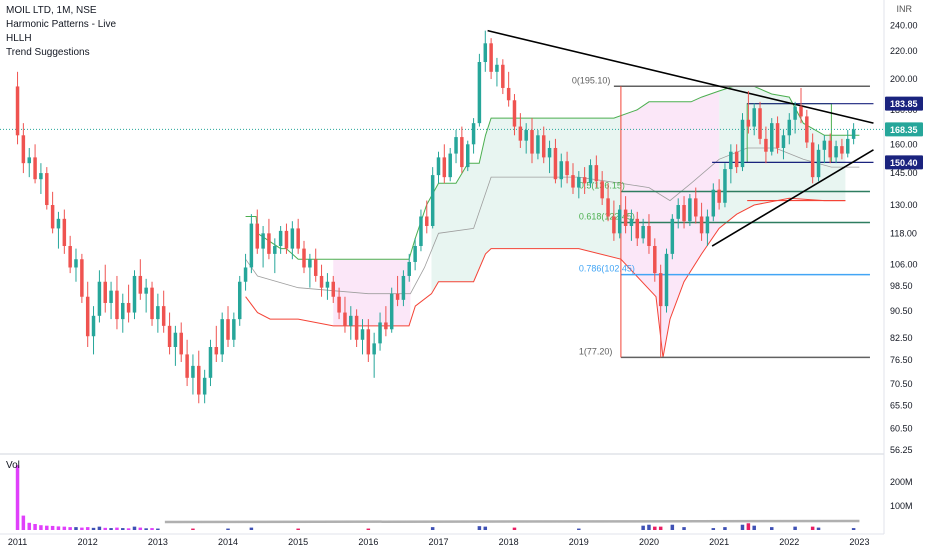 The width and height of the screenshot is (932, 550). I want to click on band-cloud-green, so click(782, 157).